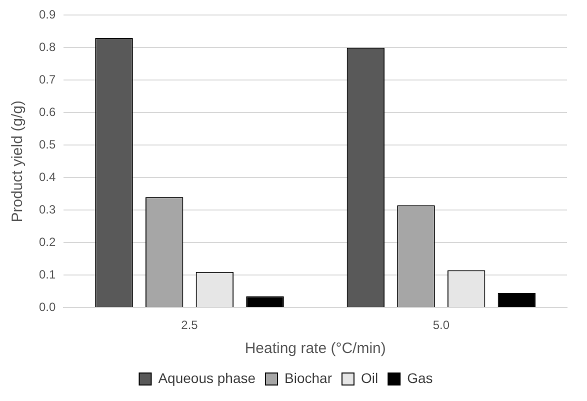 The height and width of the screenshot is (401, 587). I want to click on x-tick-label: 5.0, so click(441, 325).